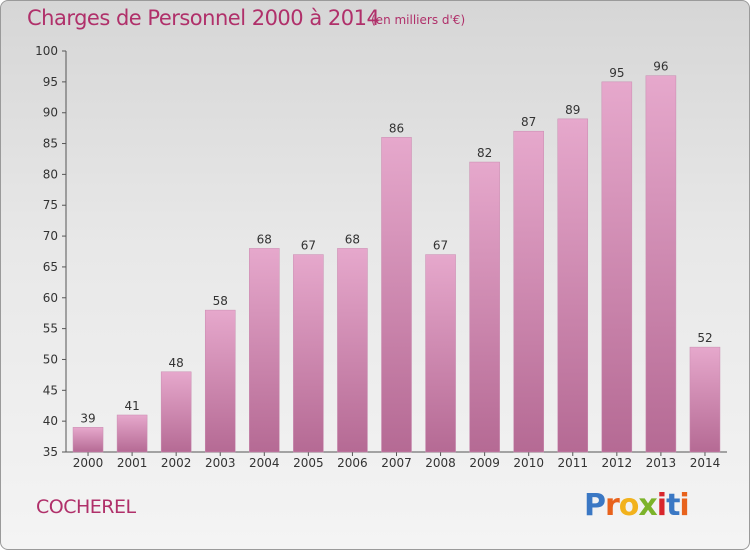 The image size is (750, 550). I want to click on y-tick-label: 45, so click(50, 390).